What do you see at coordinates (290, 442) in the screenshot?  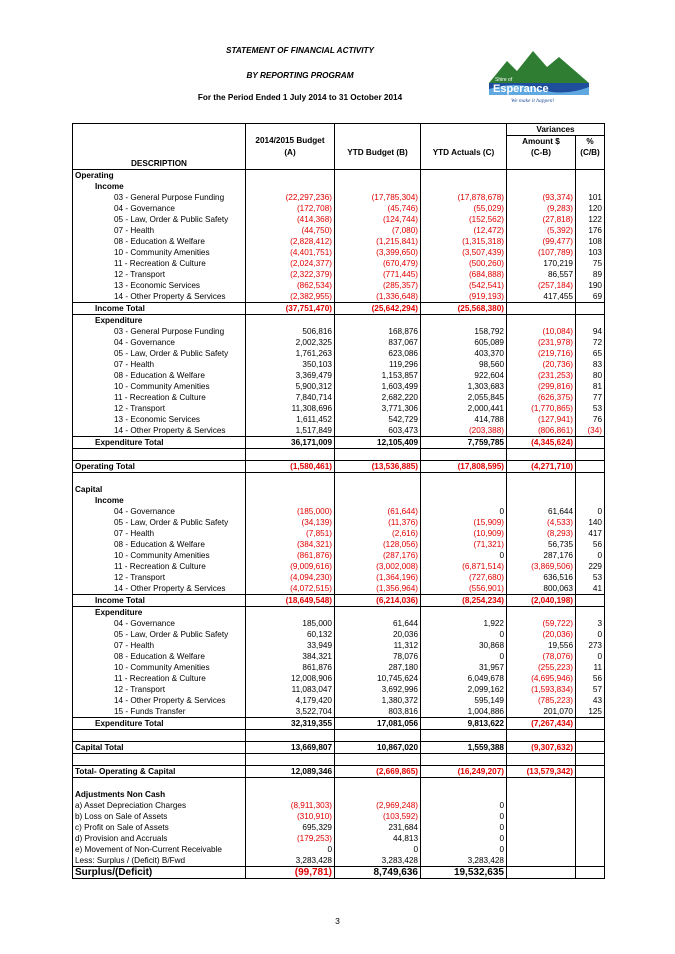 I see `budget-cell: 36,171,009` at bounding box center [290, 442].